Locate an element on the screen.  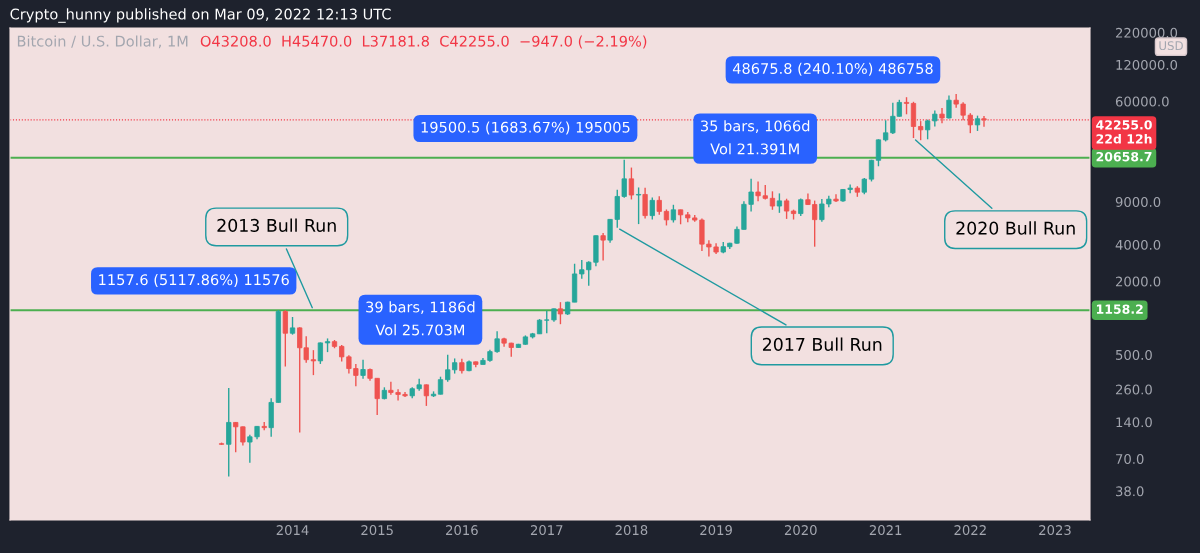
x-tick-label: 2021 is located at coordinates (885, 530).